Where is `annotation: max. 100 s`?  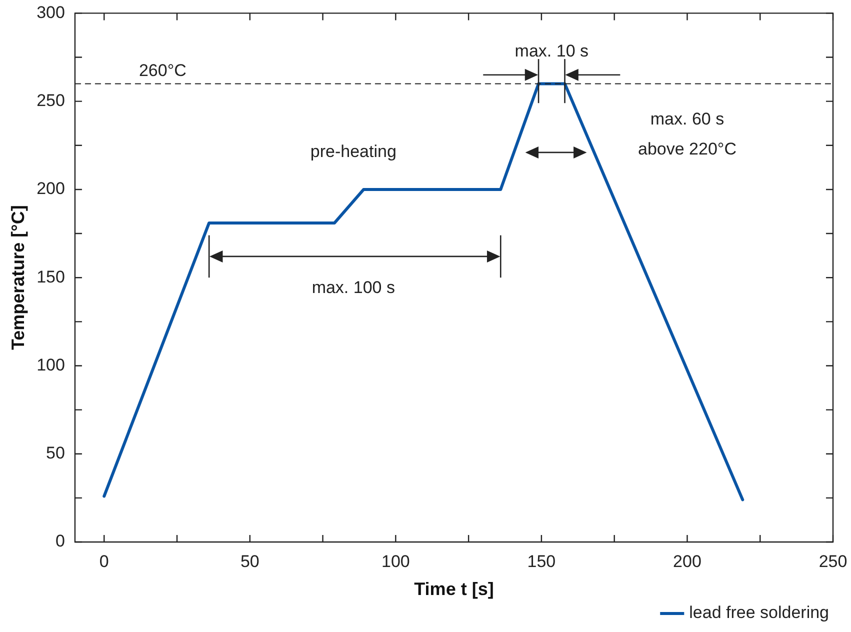 annotation: max. 100 s is located at coordinates (353, 287).